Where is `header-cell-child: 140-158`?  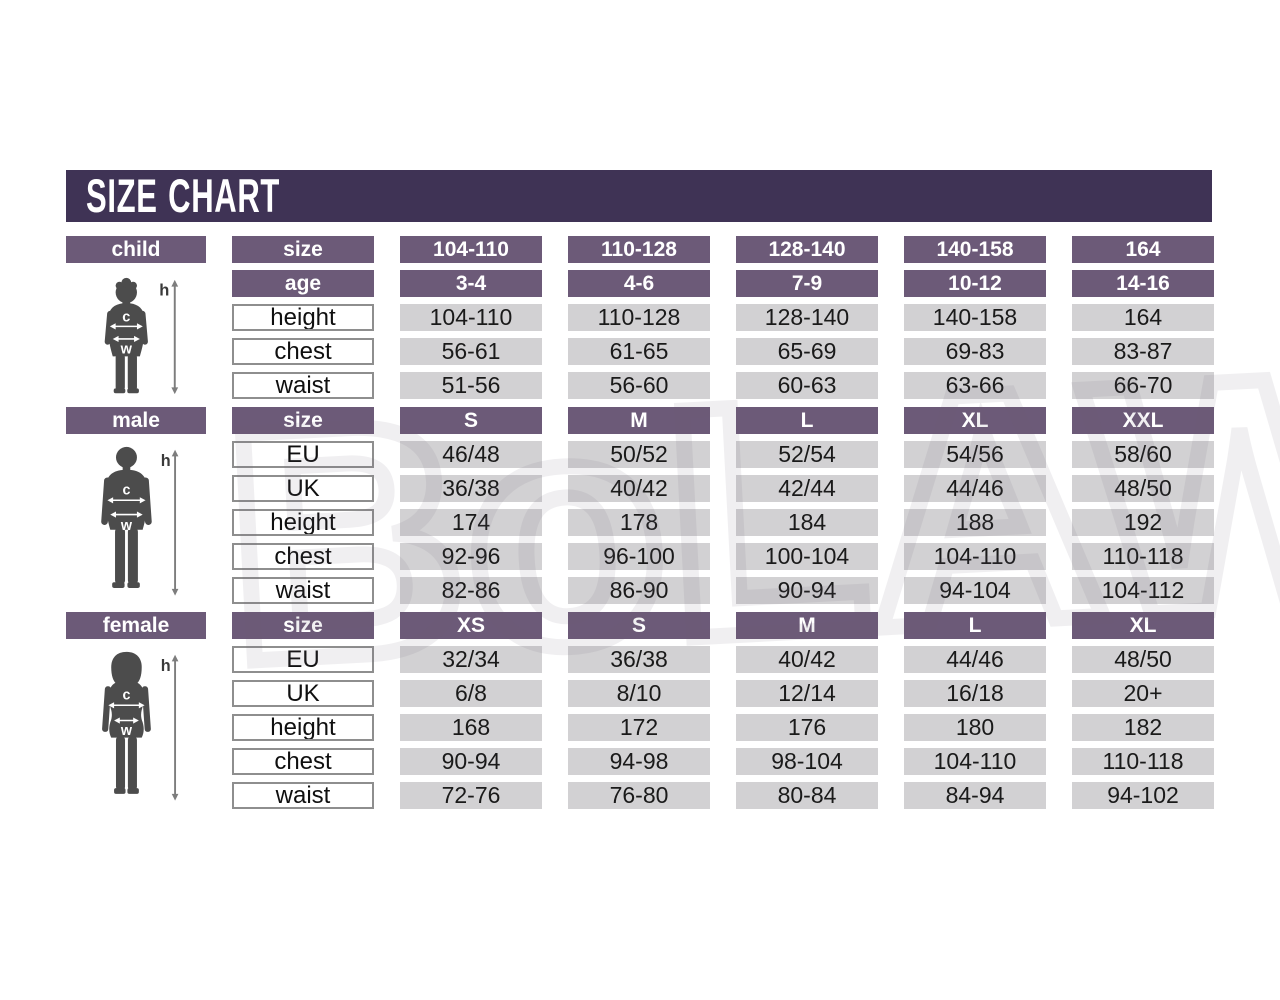
header-cell-child: 140-158 is located at coordinates (975, 249).